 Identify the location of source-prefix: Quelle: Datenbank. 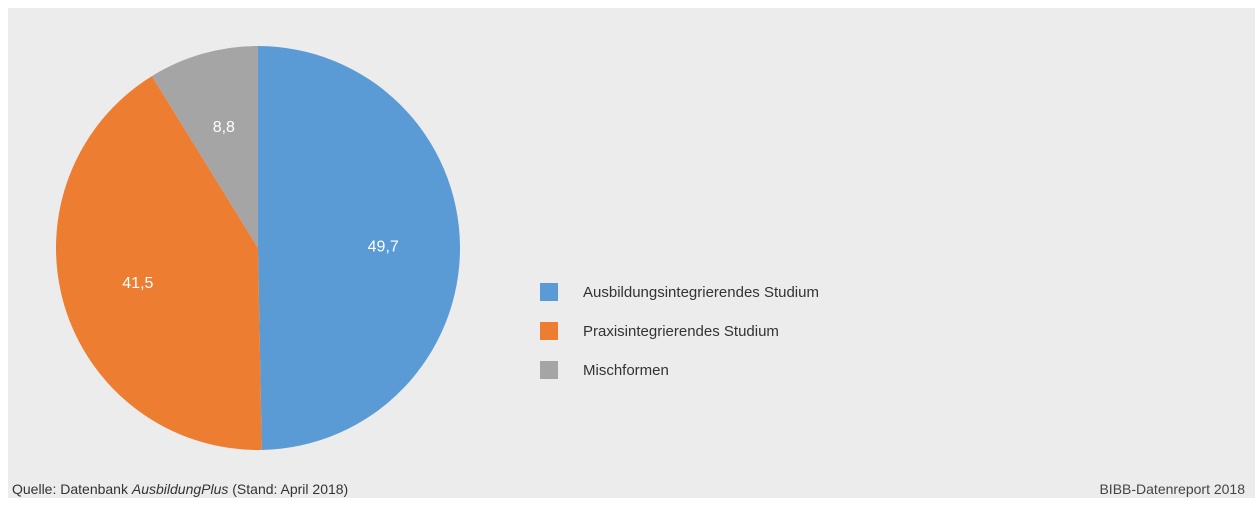
(72, 489).